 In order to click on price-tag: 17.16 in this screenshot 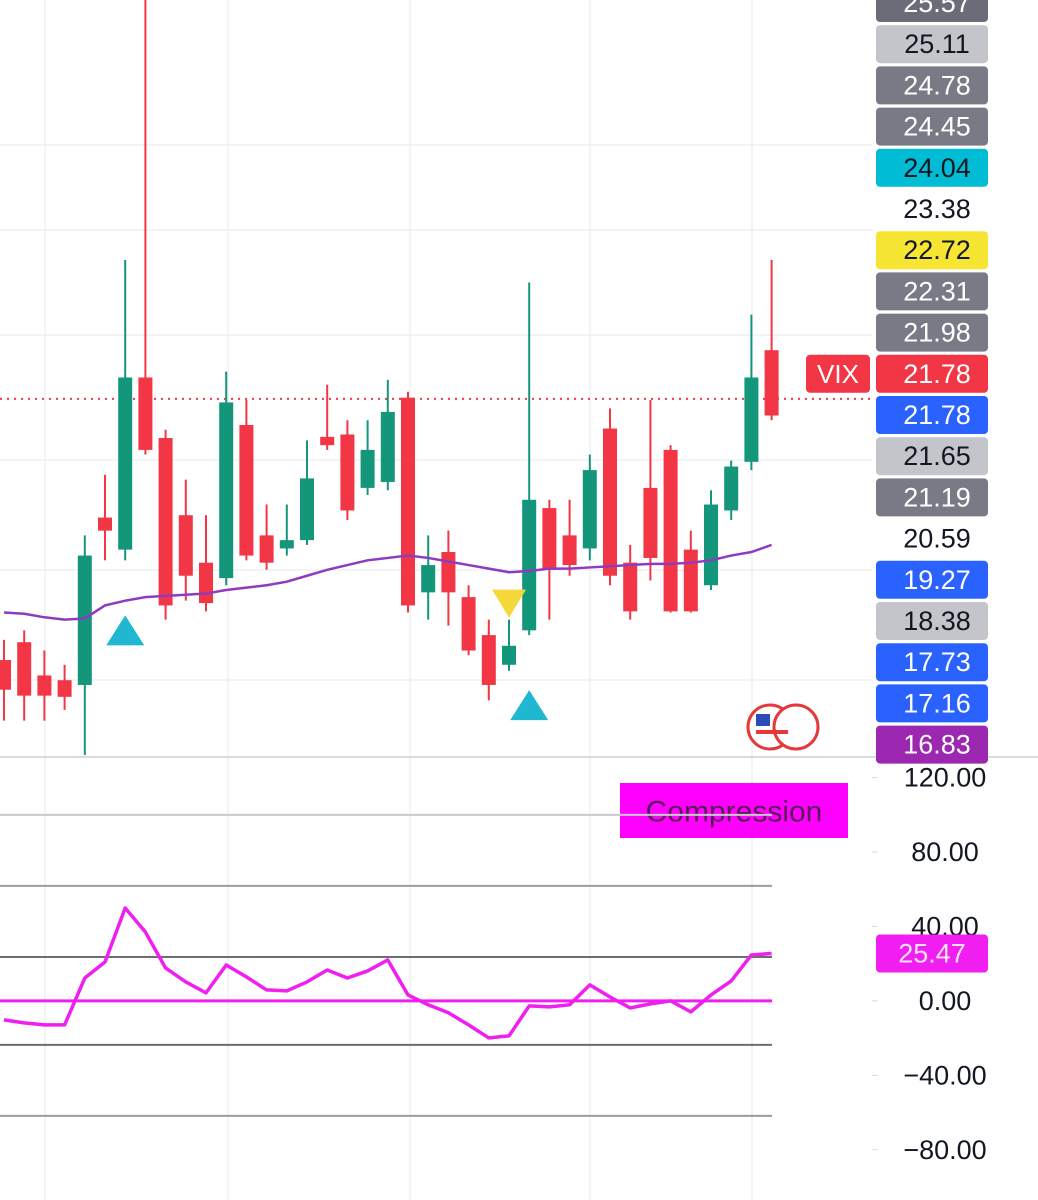, I will do `click(937, 703)`.